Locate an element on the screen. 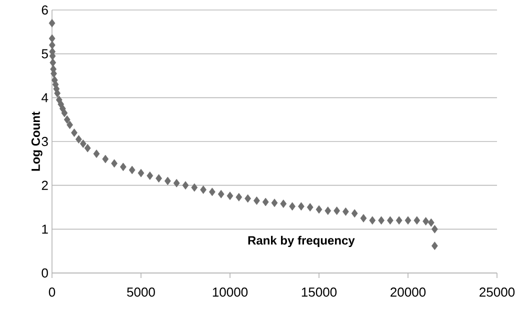 The height and width of the screenshot is (309, 520). y-tick-label: 0 is located at coordinates (45, 273).